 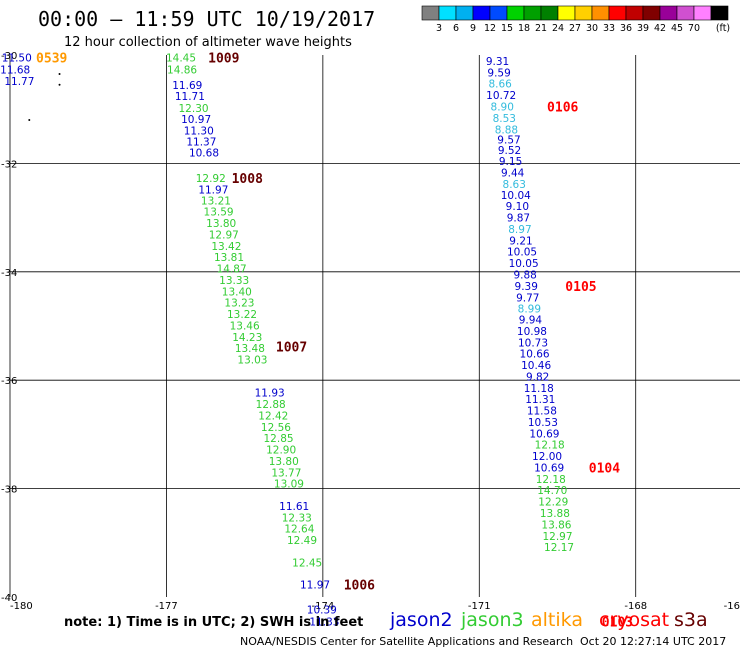 What do you see at coordinates (297, 518) in the screenshot?
I see `wave-height-value: 12.33` at bounding box center [297, 518].